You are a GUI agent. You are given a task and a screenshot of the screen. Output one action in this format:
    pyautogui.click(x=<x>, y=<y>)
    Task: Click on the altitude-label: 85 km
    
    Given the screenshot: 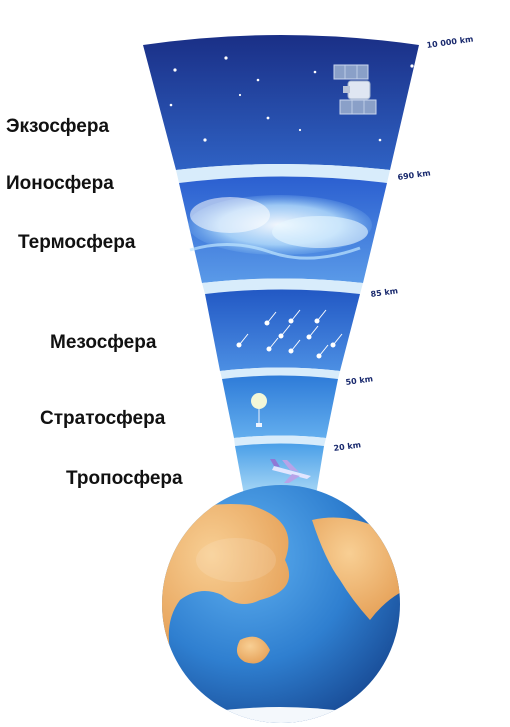 What is the action you would take?
    pyautogui.click(x=384, y=292)
    